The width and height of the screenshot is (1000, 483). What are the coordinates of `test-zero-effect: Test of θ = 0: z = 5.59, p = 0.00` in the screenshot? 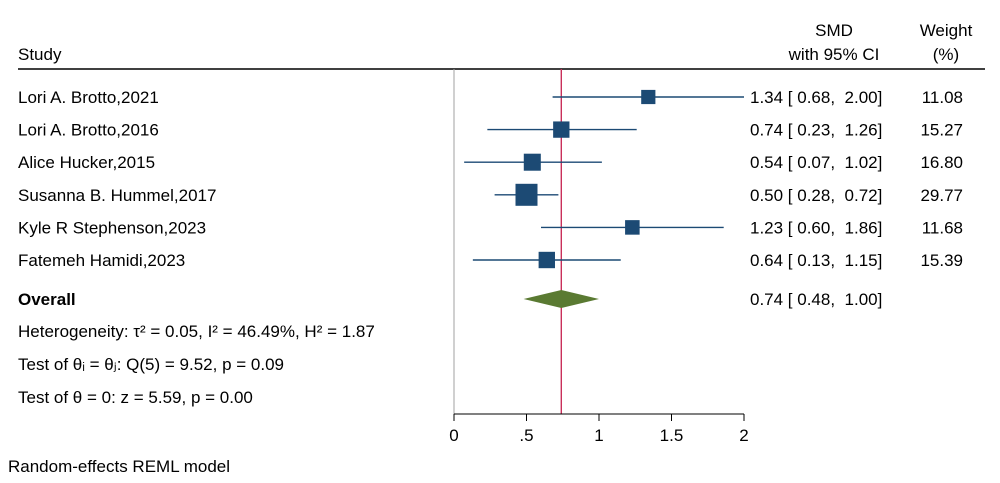 It's located at (135, 397).